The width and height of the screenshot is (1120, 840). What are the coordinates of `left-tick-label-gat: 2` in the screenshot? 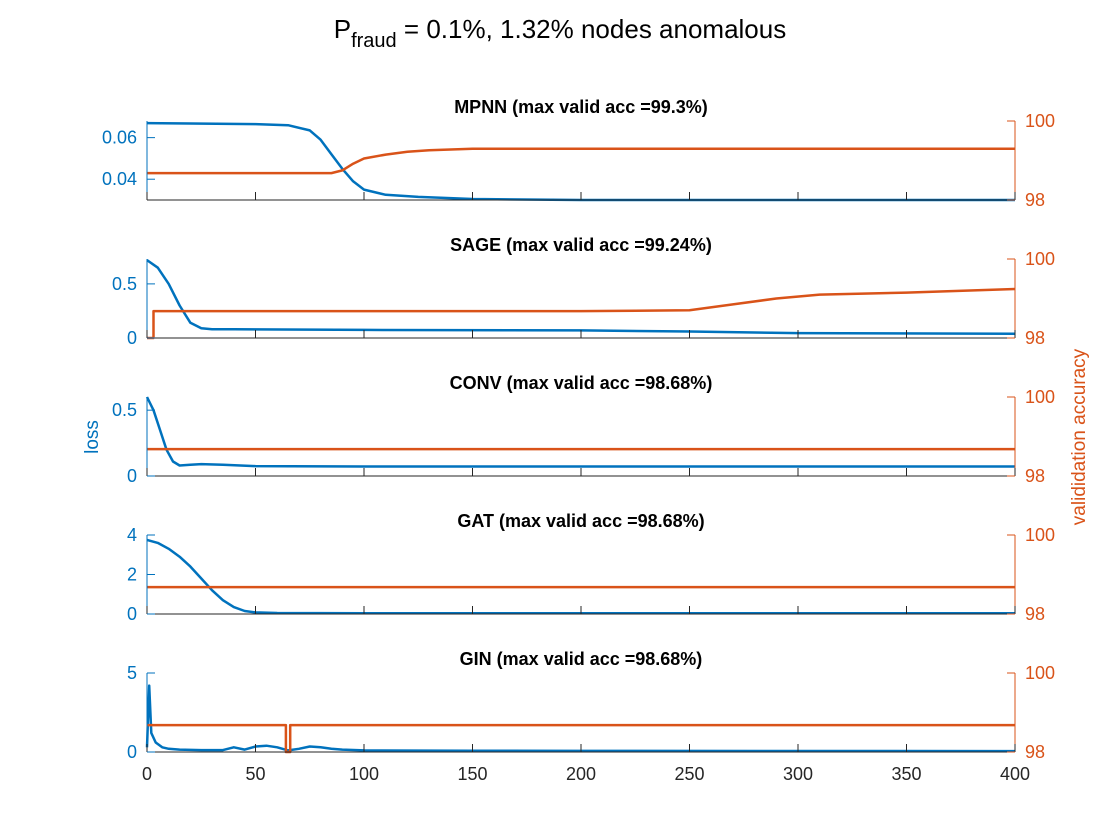 It's located at (132, 575).